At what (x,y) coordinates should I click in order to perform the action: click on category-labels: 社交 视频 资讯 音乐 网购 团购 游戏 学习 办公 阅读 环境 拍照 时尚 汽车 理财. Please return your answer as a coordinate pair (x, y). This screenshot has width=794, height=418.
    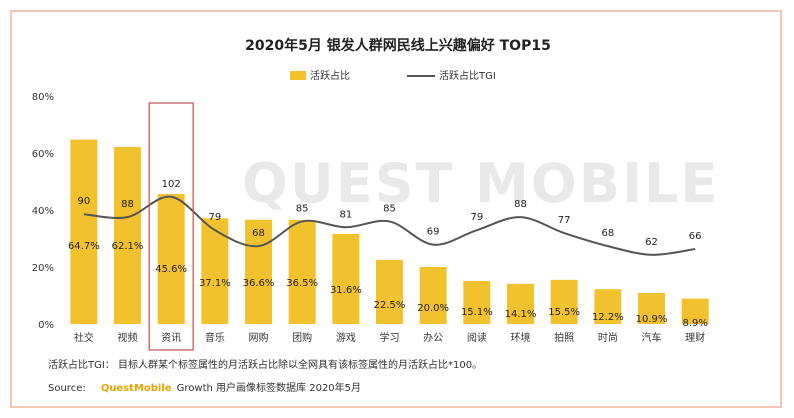
    Looking at the image, I should click on (389, 337).